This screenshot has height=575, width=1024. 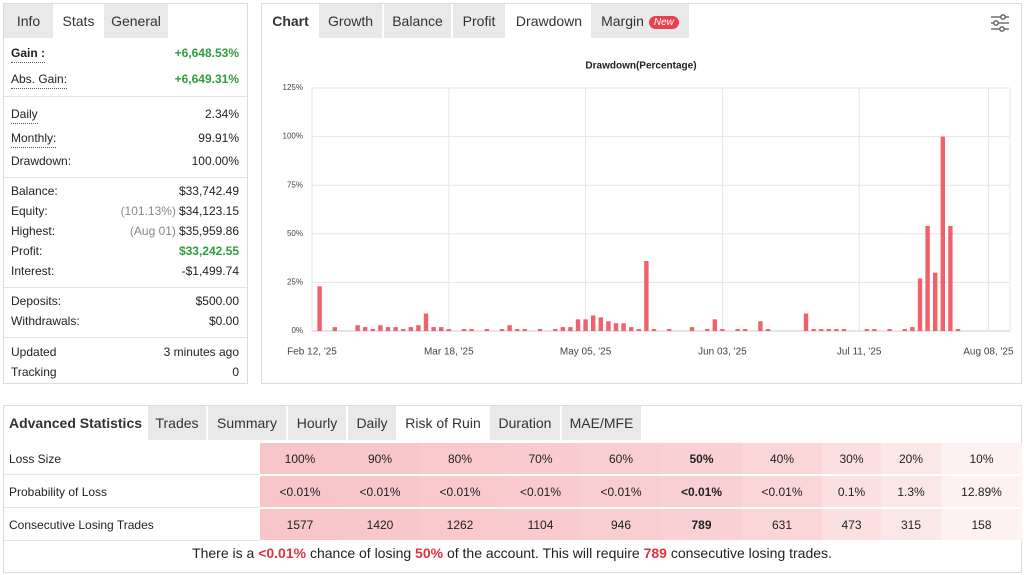 I want to click on tab: Advanced Statistics, so click(x=75, y=423).